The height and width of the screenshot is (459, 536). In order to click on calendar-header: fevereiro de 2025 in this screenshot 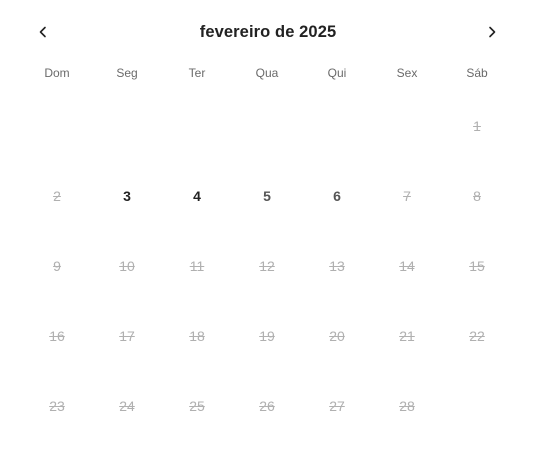, I will do `click(268, 32)`.